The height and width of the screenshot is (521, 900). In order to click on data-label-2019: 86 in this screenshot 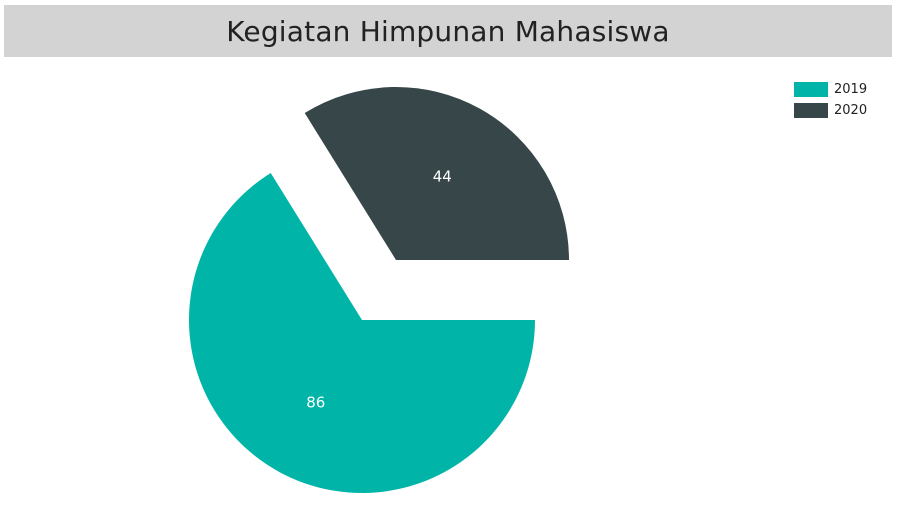, I will do `click(315, 403)`.